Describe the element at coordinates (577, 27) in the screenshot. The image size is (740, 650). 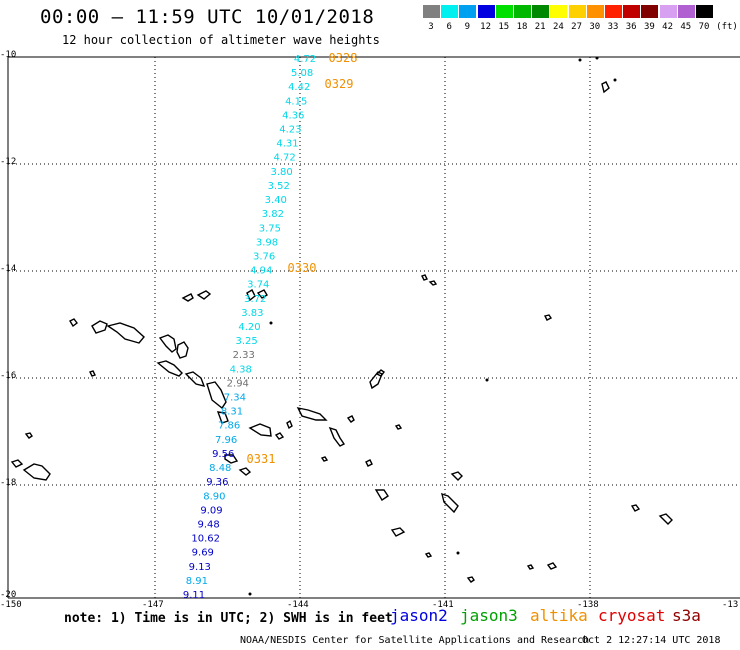
I see `legend-label: 27` at that location.